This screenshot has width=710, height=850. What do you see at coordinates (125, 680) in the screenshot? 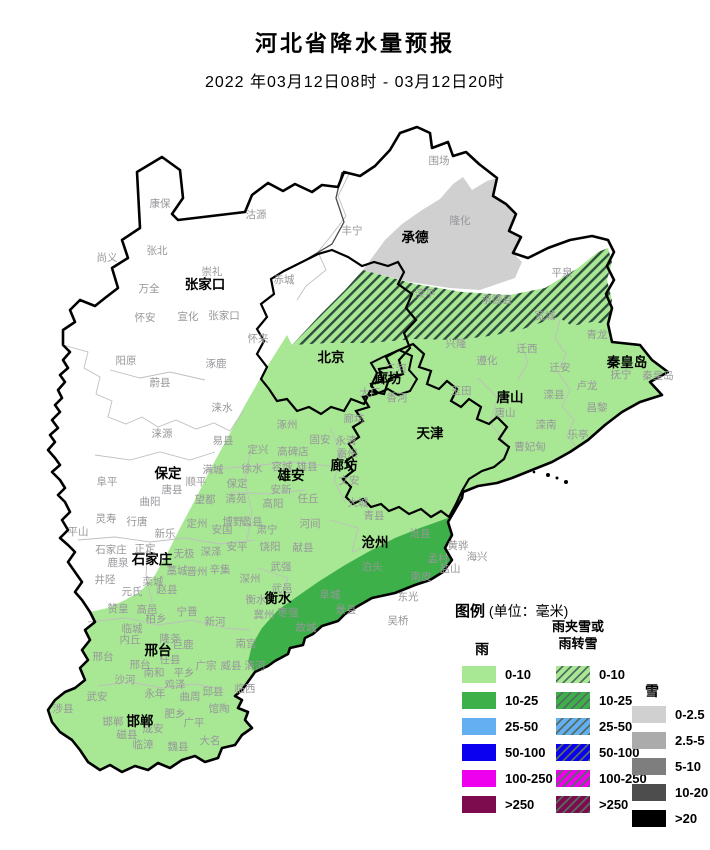
I see `county-label: 沙河` at bounding box center [125, 680].